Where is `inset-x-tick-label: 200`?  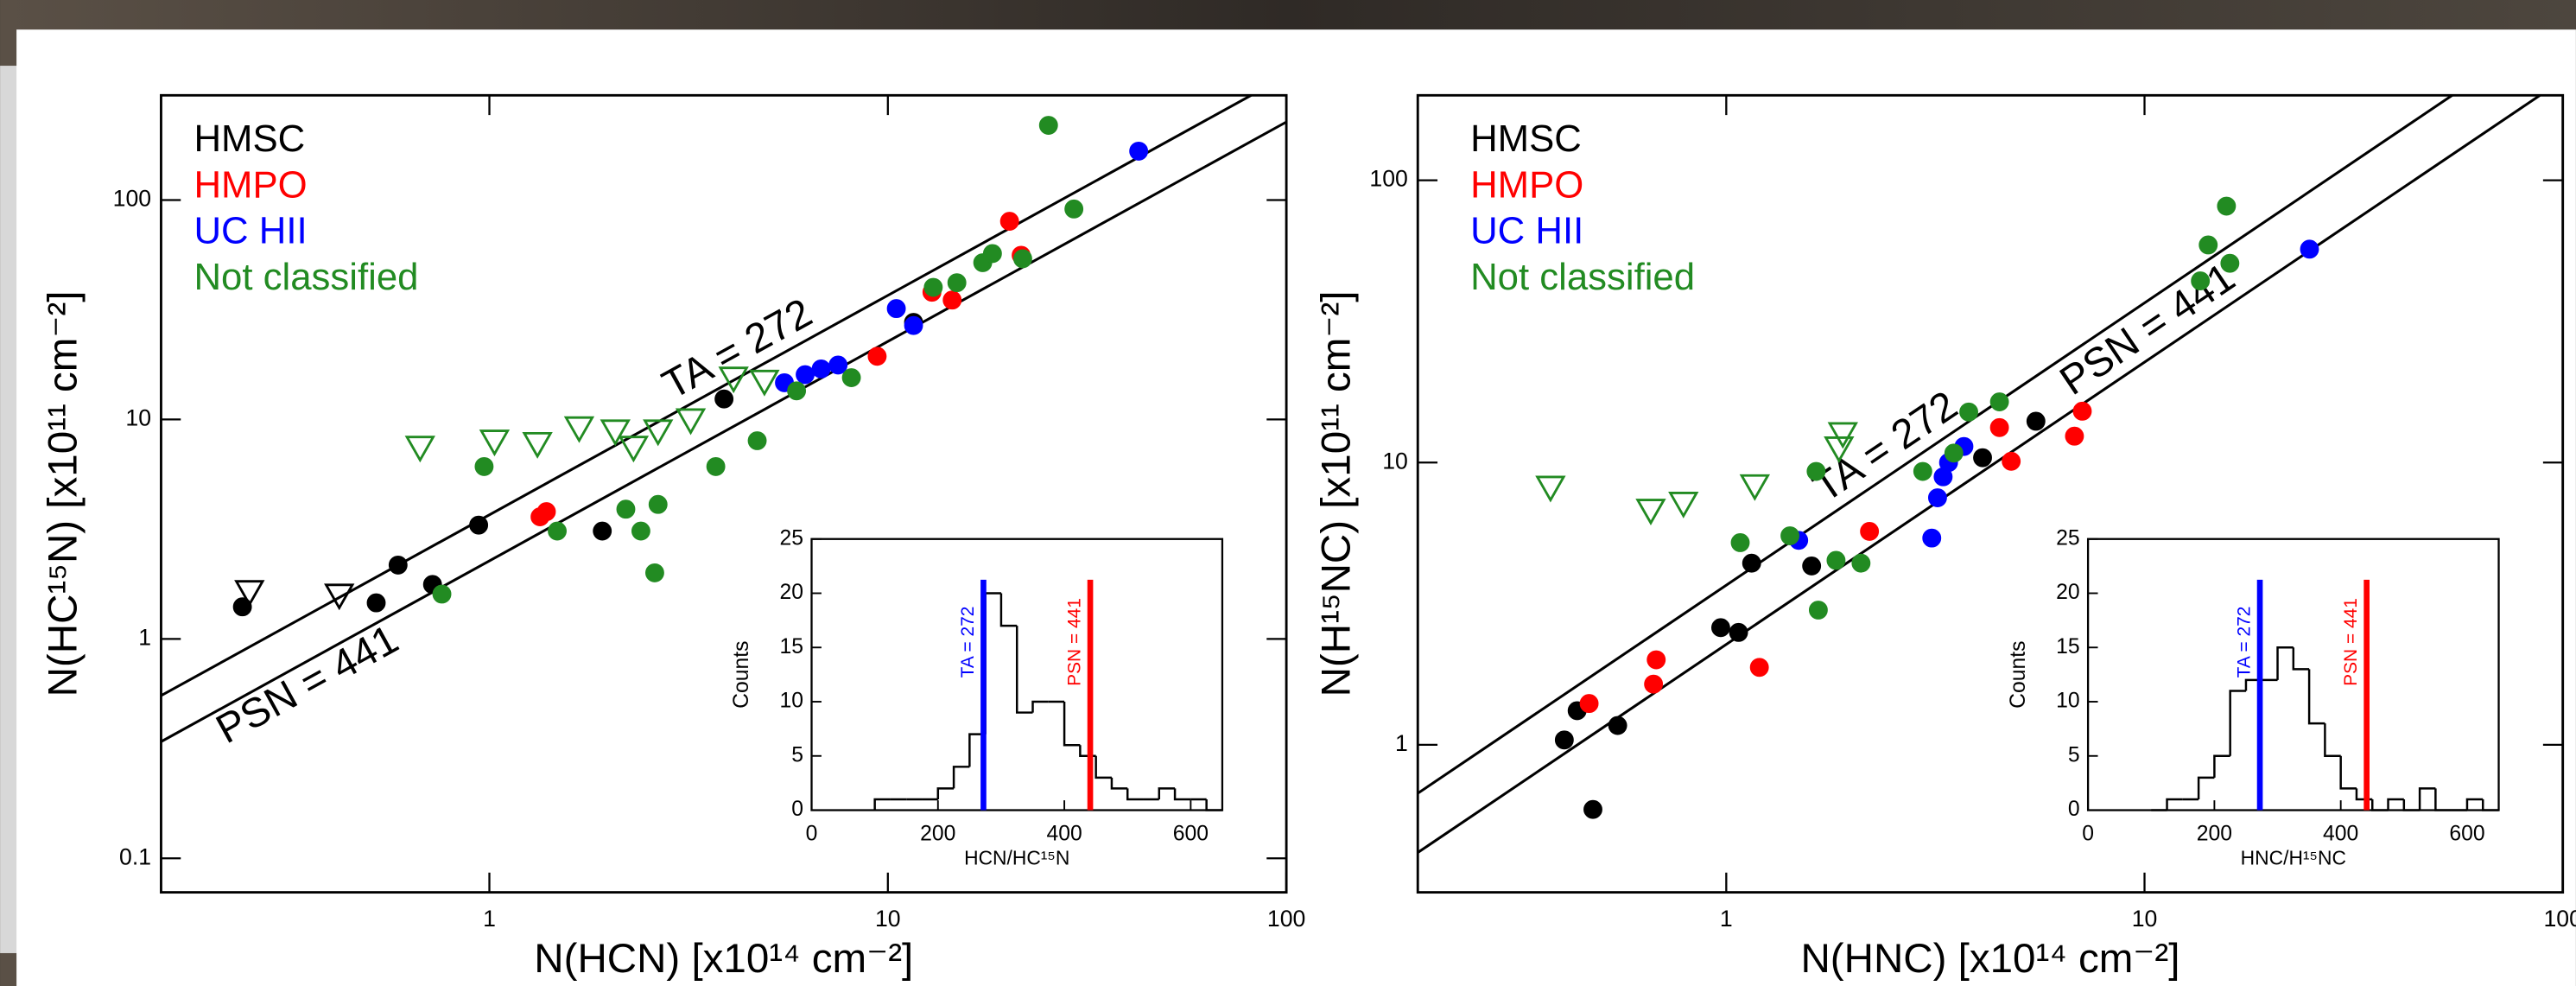
inset-x-tick-label: 200 is located at coordinates (937, 834).